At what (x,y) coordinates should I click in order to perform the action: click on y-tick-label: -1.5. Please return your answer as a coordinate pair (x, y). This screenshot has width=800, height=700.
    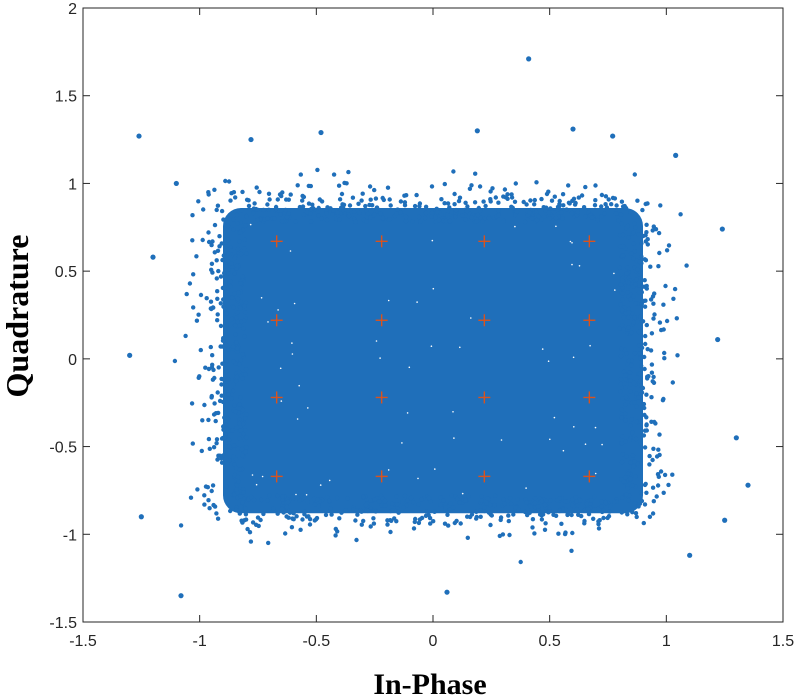
    Looking at the image, I should click on (63, 623).